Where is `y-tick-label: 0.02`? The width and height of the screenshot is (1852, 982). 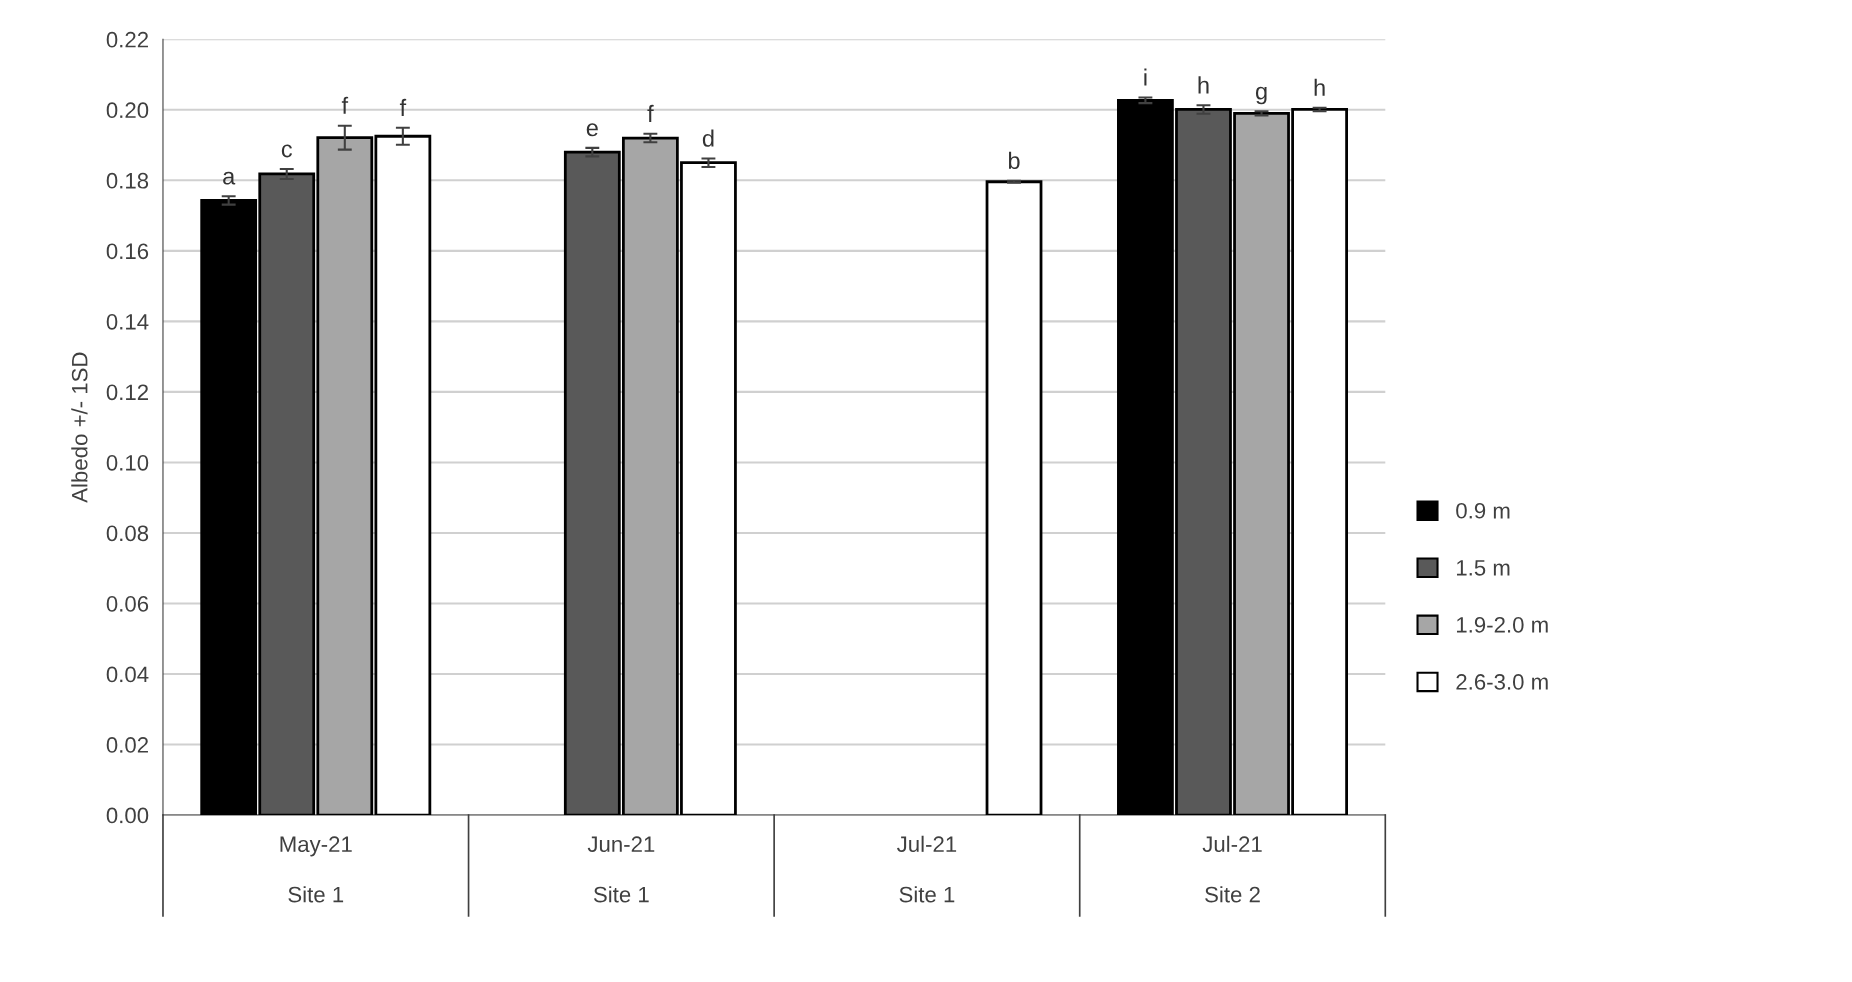 y-tick-label: 0.02 is located at coordinates (127, 745).